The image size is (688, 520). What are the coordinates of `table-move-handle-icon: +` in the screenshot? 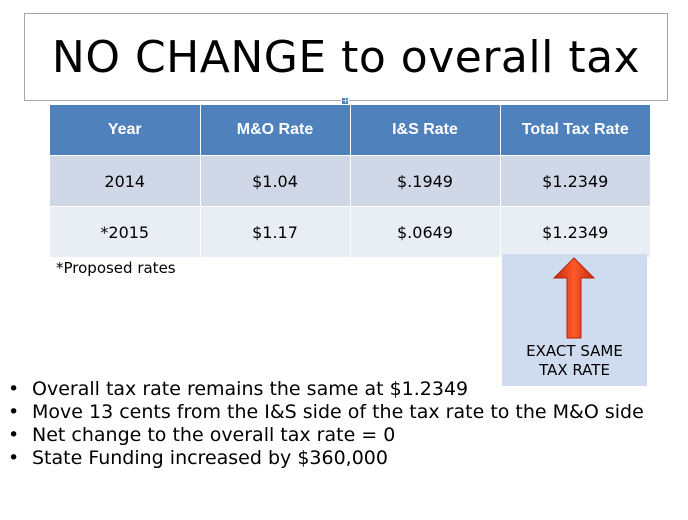 It's located at (345, 100).